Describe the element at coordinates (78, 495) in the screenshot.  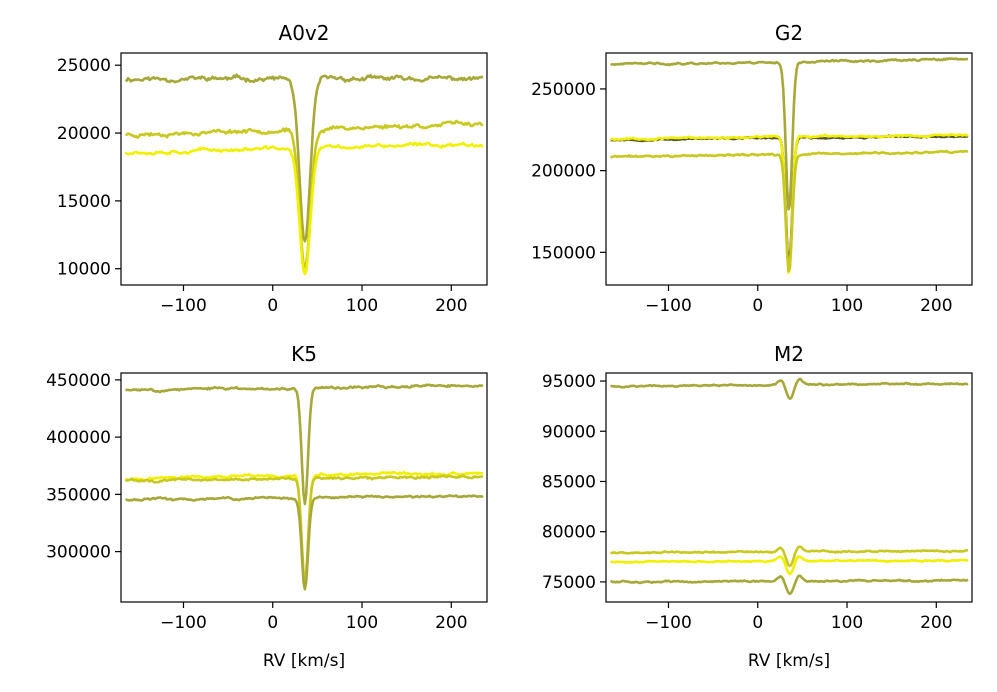
I see `y-tick-label: 350000` at that location.